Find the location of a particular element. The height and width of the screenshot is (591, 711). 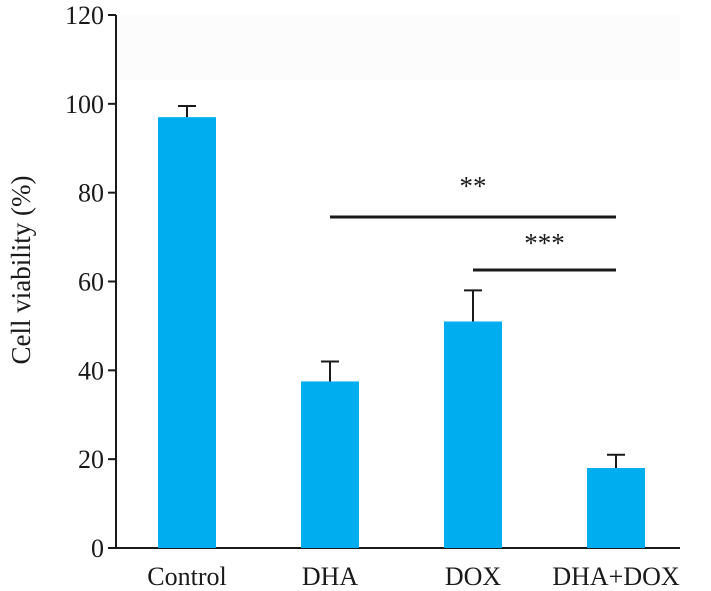

x-tick-label: DHA is located at coordinates (330, 576).